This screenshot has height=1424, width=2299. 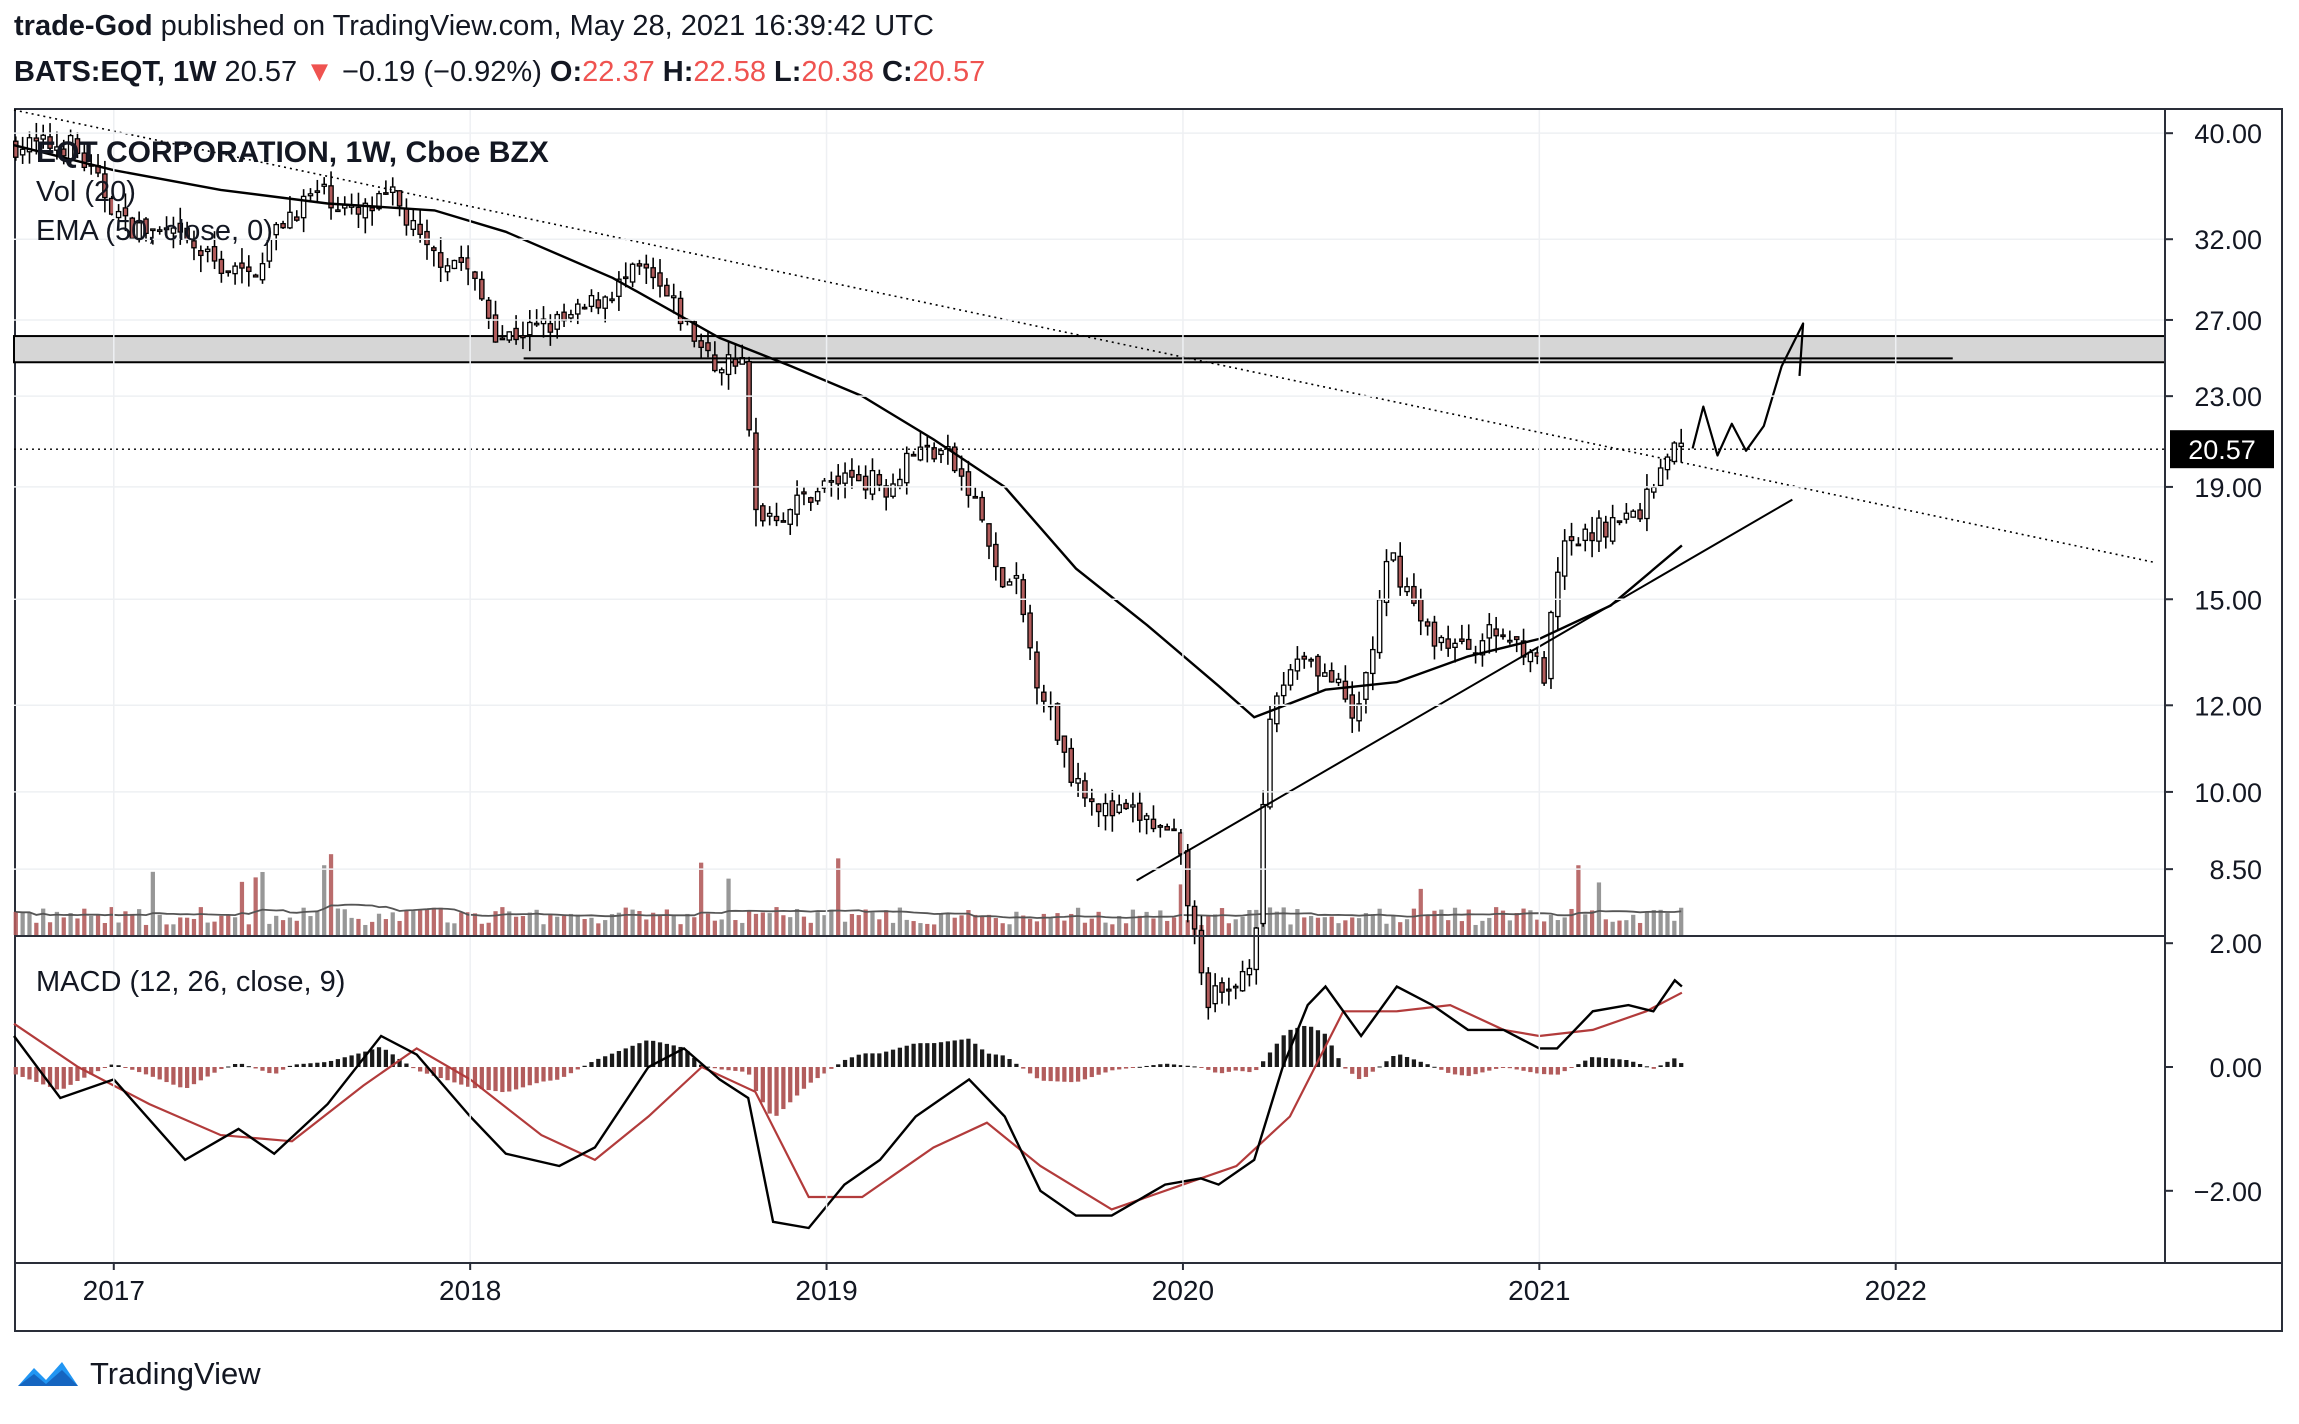 What do you see at coordinates (848, 1104) in the screenshot?
I see `macd-line` at bounding box center [848, 1104].